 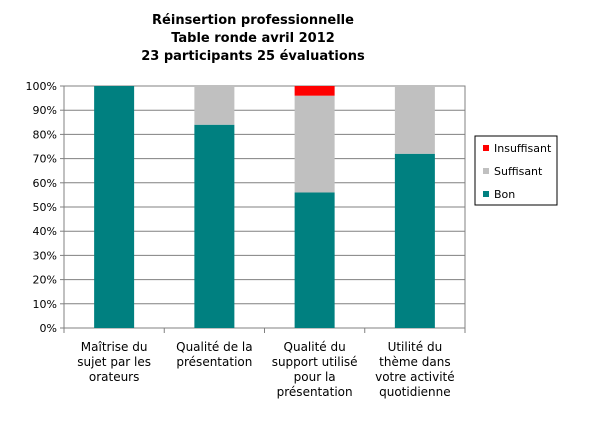 I want to click on y-tick-label: 90%, so click(x=45, y=110).